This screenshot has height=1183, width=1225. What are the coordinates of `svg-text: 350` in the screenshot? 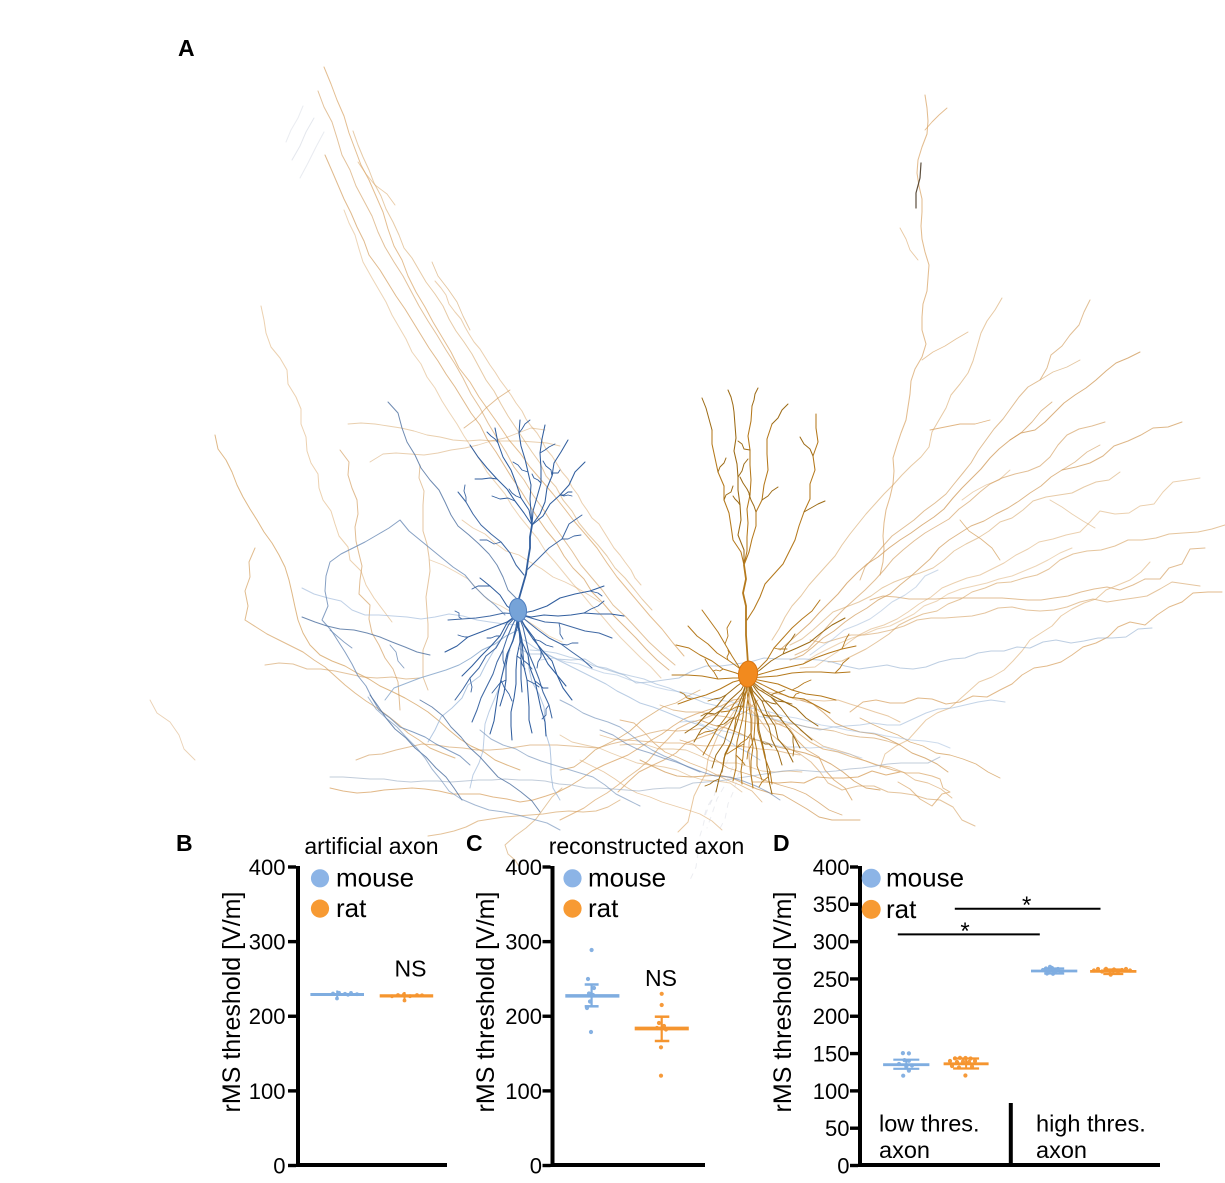 It's located at (831, 904).